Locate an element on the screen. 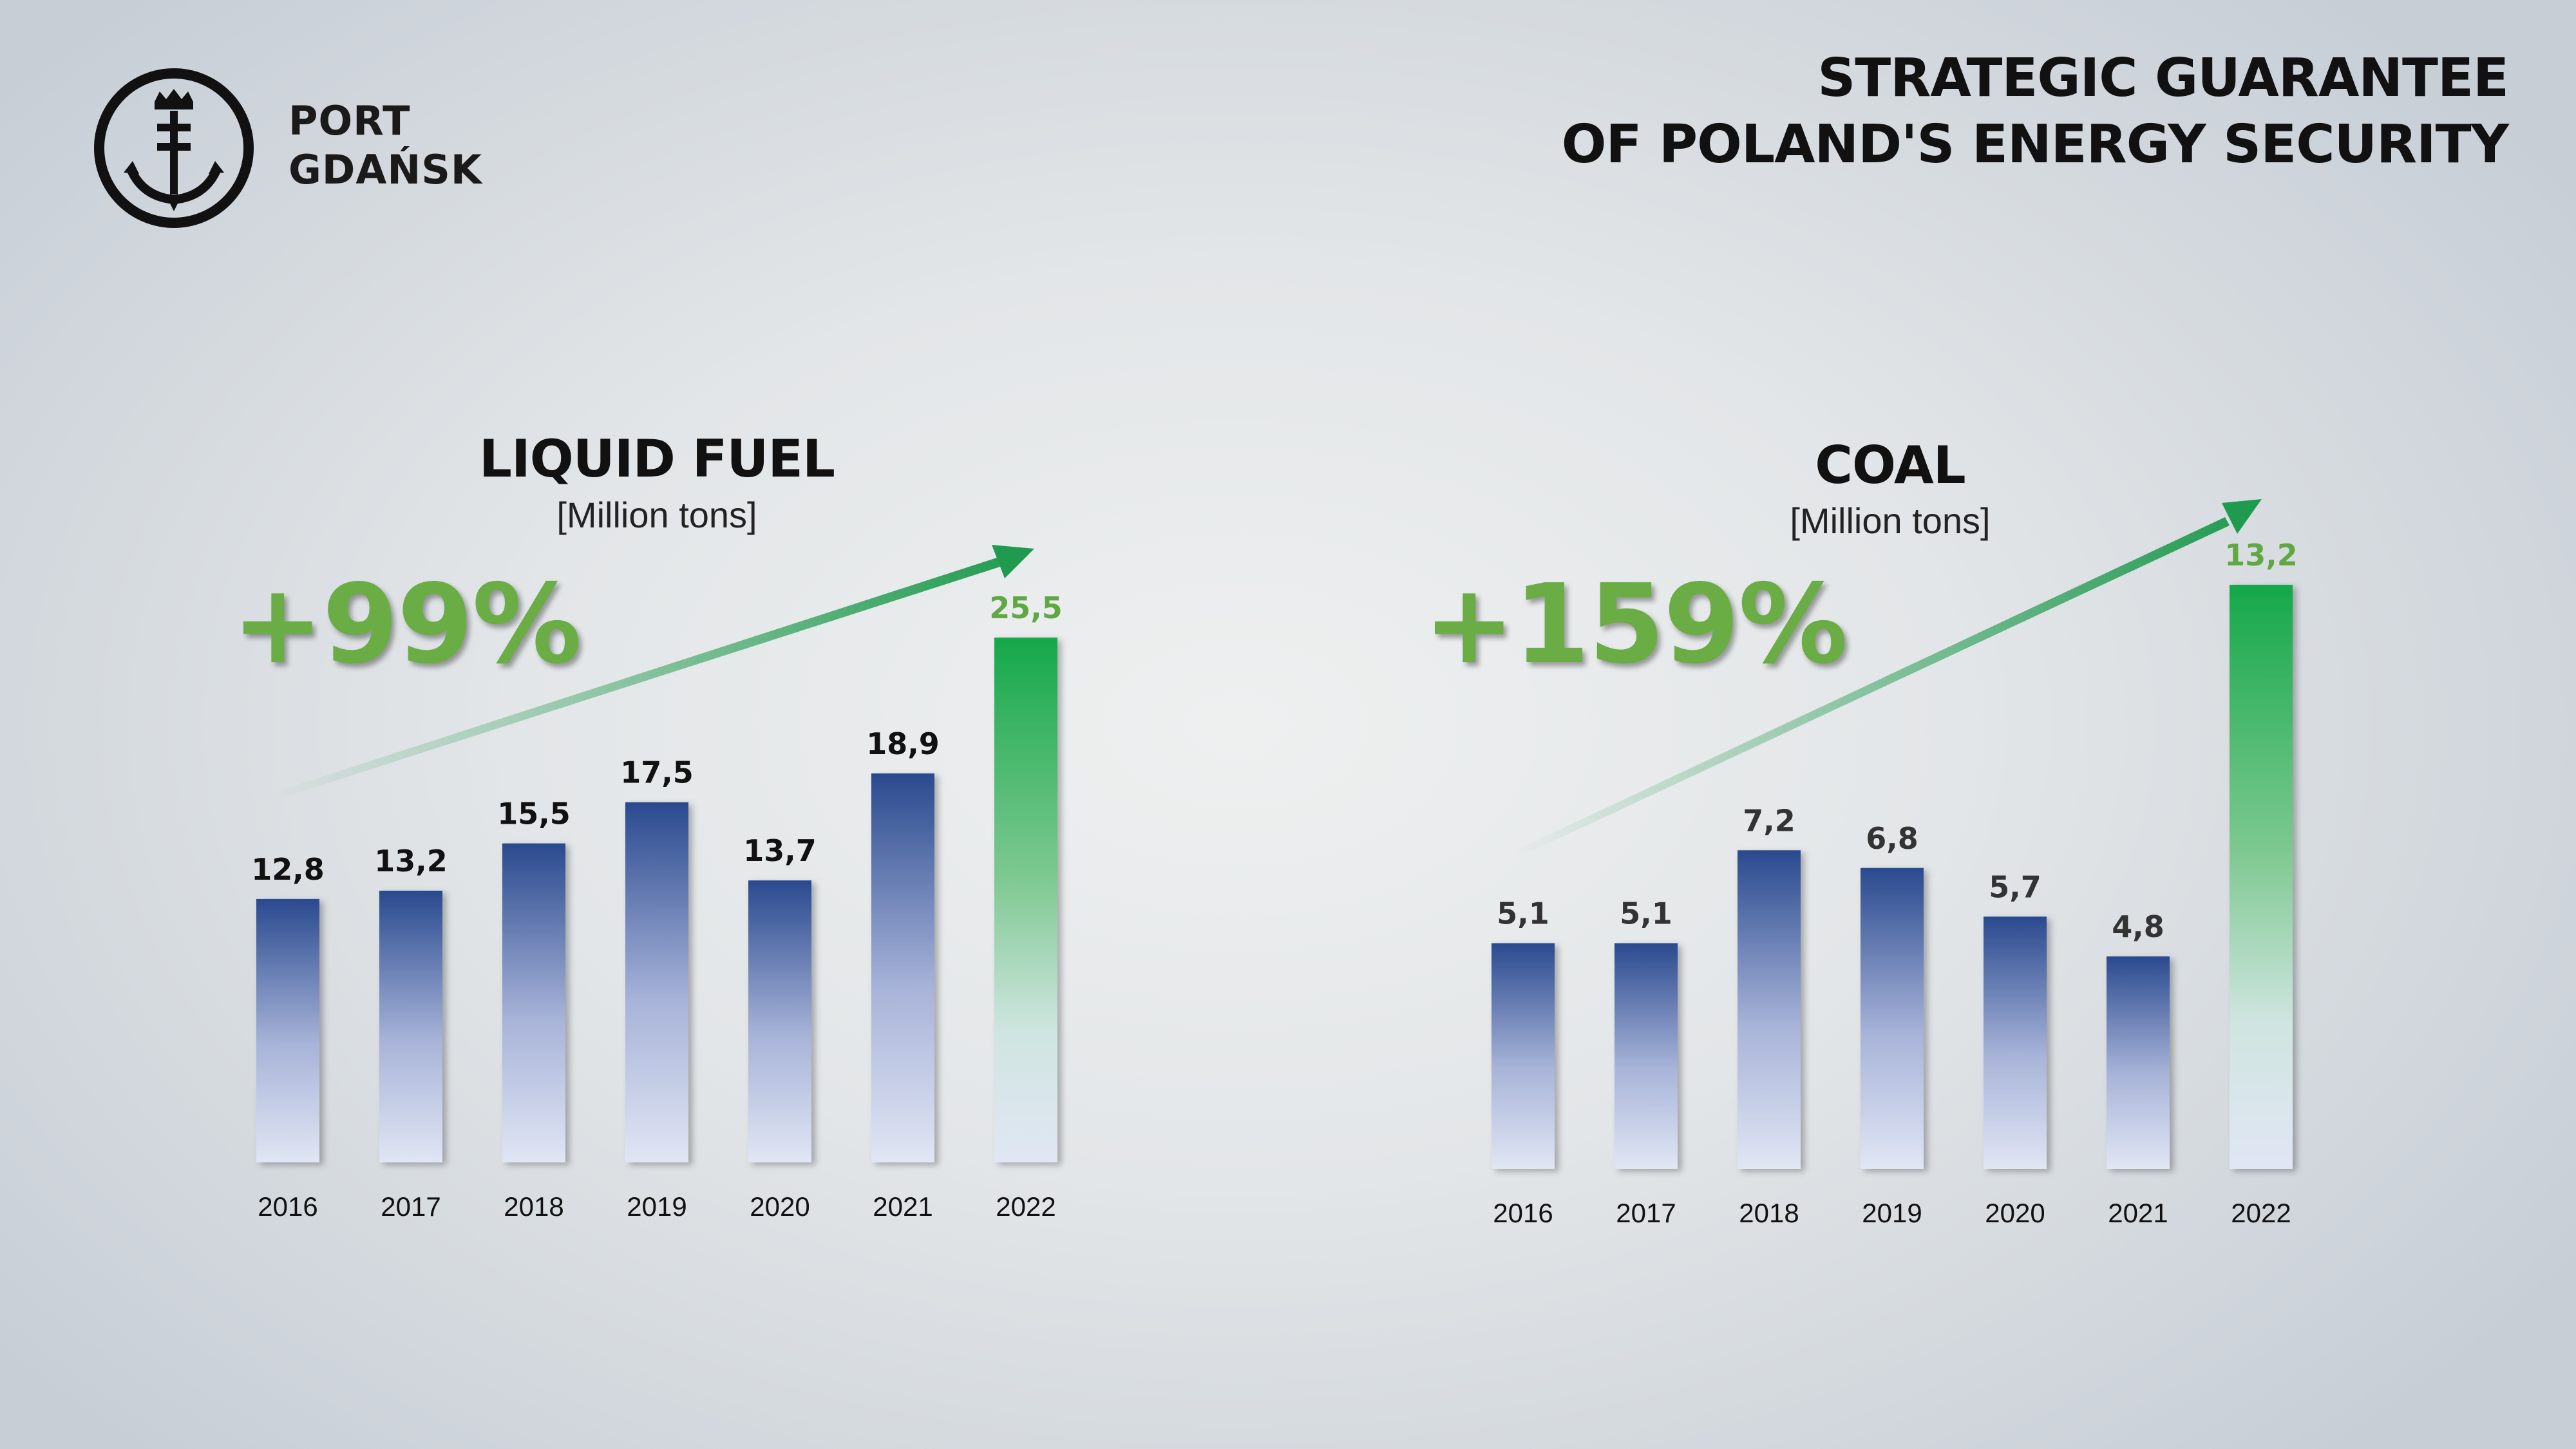 The image size is (2576, 1449). year-label-coal-2018: 2018 is located at coordinates (1769, 1213).